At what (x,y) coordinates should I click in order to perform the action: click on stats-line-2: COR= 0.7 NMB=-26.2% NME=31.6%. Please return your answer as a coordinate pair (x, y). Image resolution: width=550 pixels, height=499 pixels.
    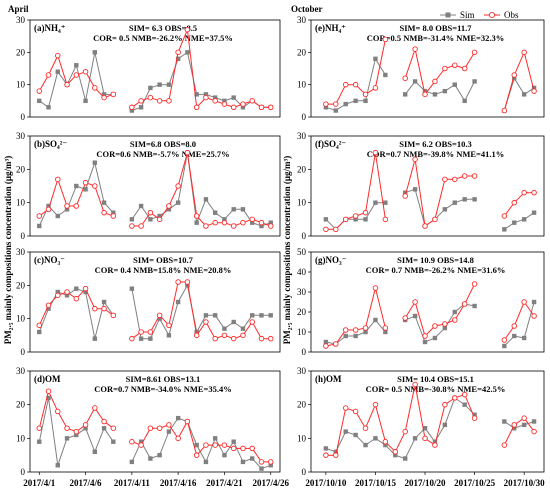
    Looking at the image, I should click on (436, 270).